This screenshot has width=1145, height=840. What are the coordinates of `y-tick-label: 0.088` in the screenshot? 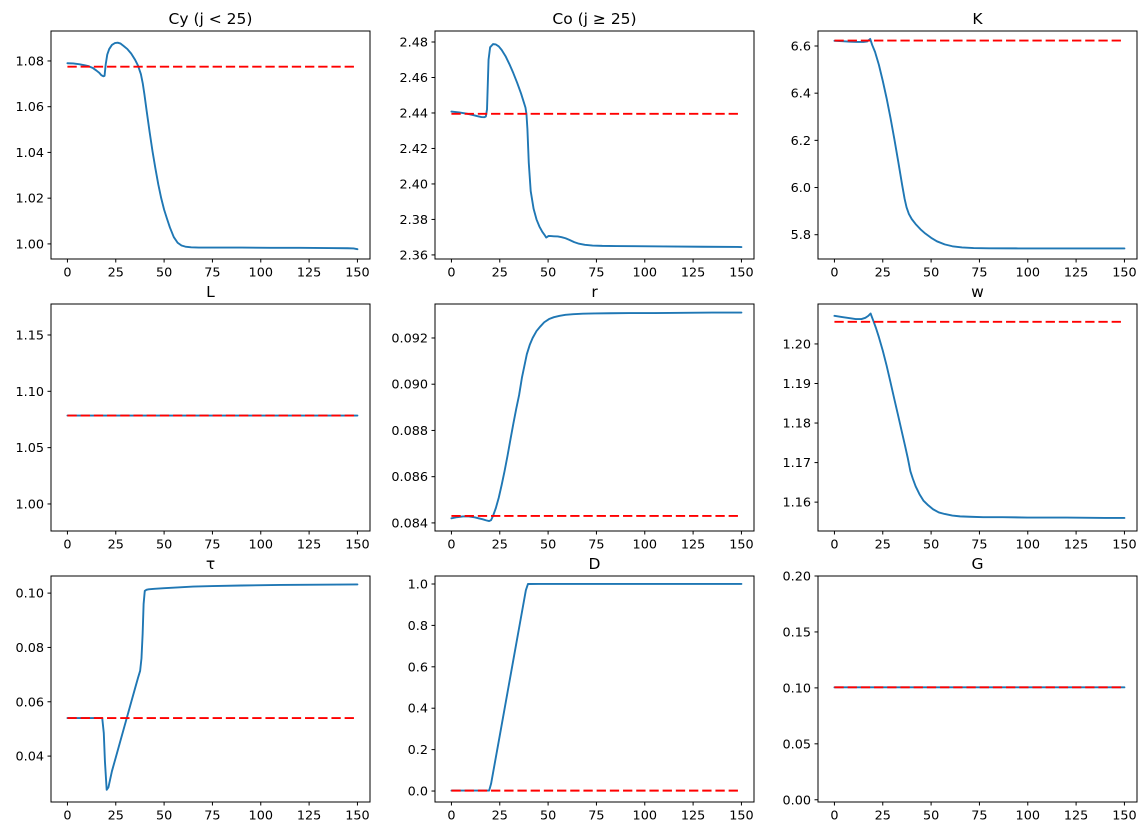 It's located at (409, 431).